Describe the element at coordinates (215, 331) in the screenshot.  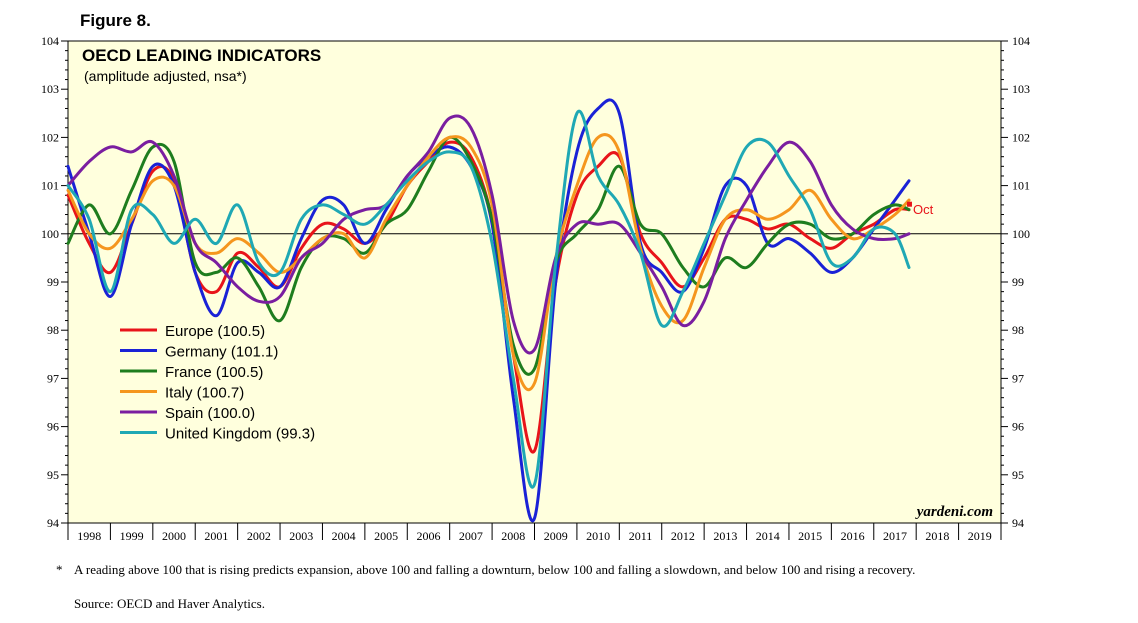
I see `legend-label-europe: Europe (100.5)` at that location.